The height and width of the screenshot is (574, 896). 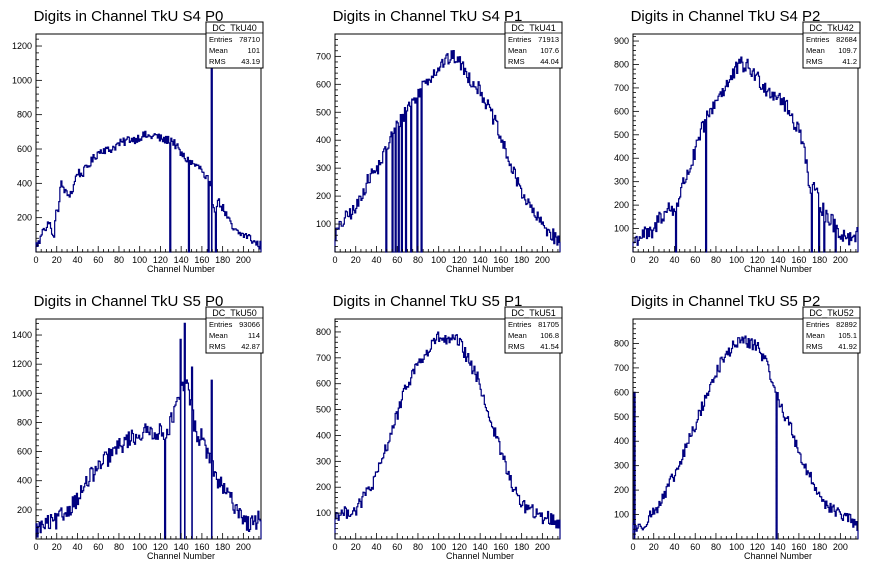 What do you see at coordinates (831, 28) in the screenshot?
I see `stats-name: DC_TkU42` at bounding box center [831, 28].